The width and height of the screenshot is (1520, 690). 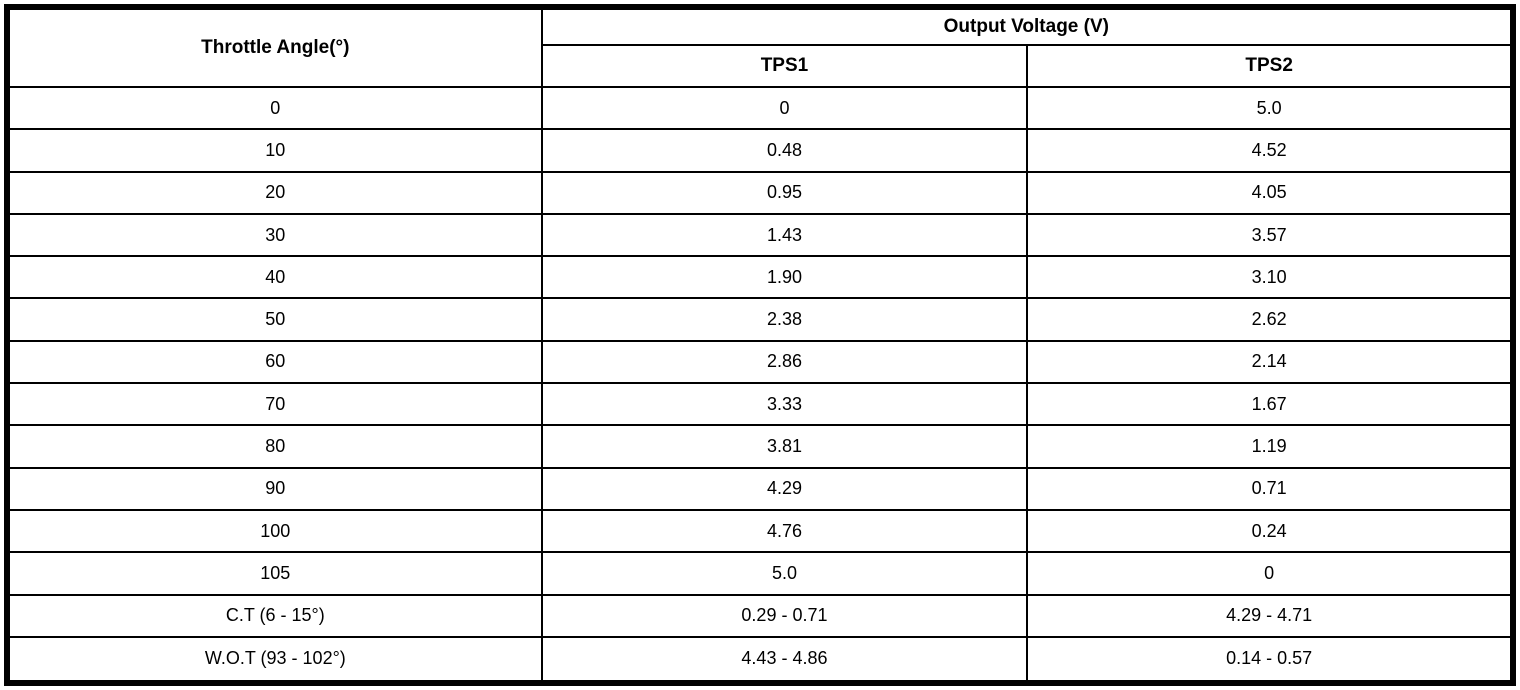 I want to click on cell-tps1: 4.76, so click(x=784, y=531).